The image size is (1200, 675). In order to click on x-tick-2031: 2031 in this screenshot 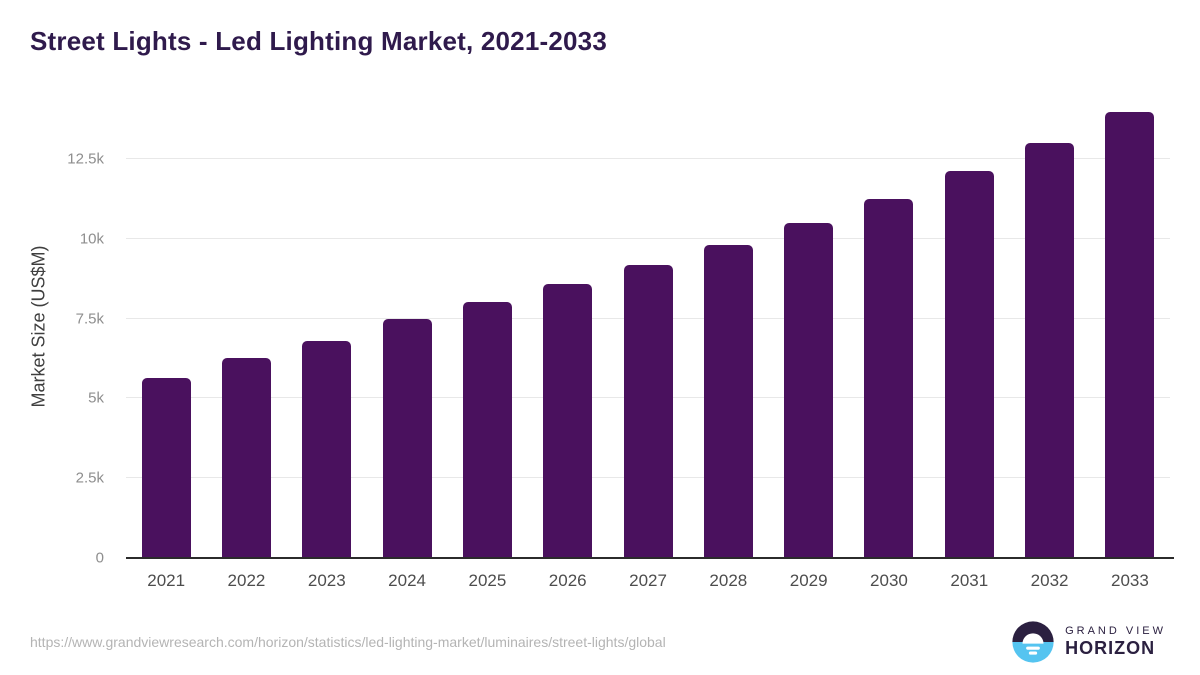, I will do `click(969, 580)`.